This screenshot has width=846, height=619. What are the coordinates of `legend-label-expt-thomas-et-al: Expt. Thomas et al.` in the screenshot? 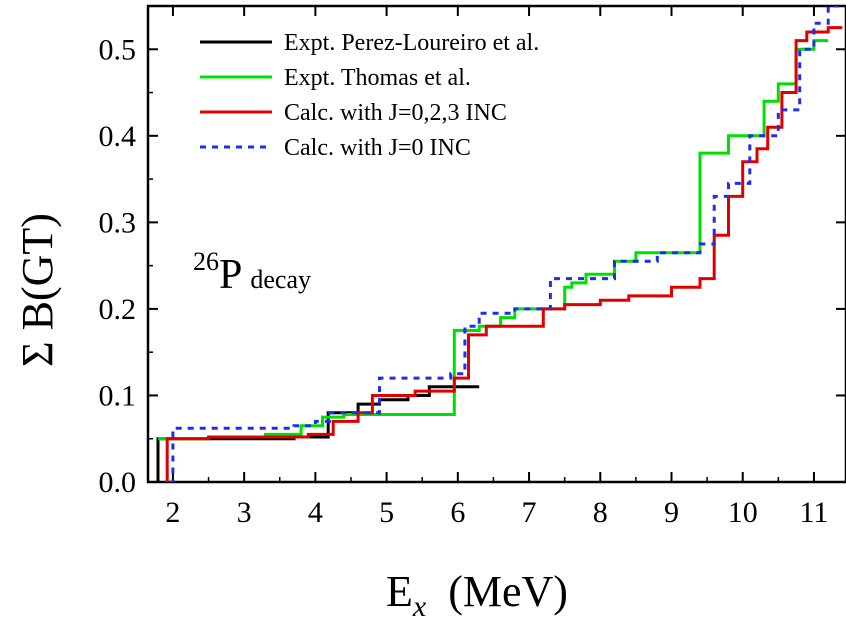 It's located at (377, 78).